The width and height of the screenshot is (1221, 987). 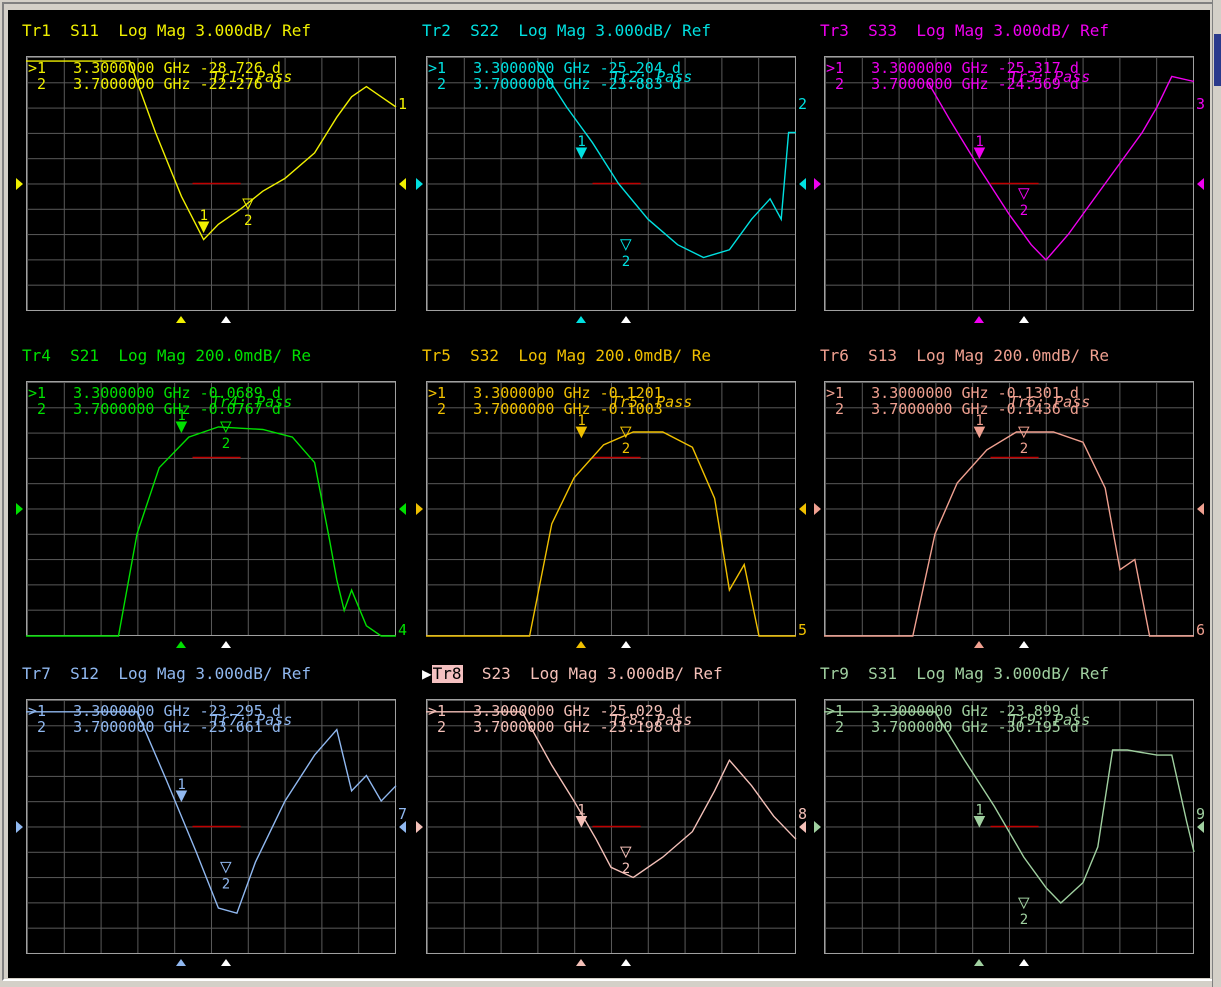 I want to click on tr4-plot-grid, so click(x=211, y=508).